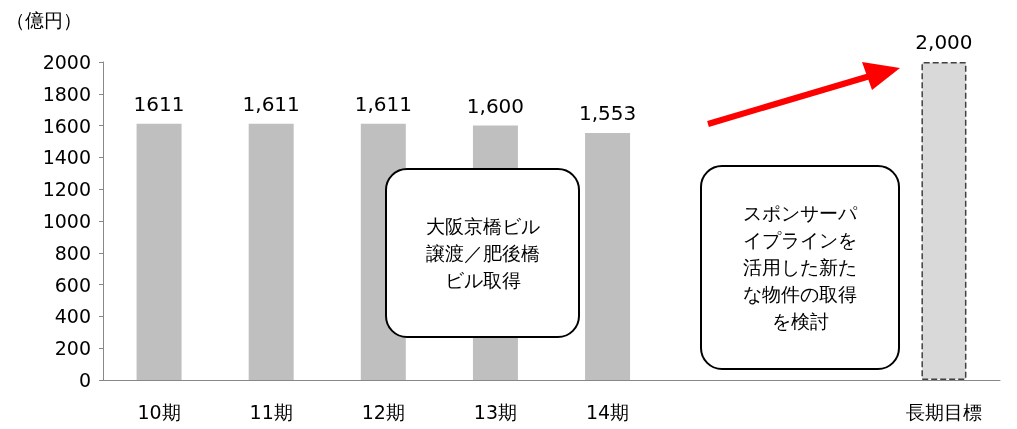 The image size is (1017, 429). What do you see at coordinates (72, 284) in the screenshot?
I see `y-tick-label: 600` at bounding box center [72, 284].